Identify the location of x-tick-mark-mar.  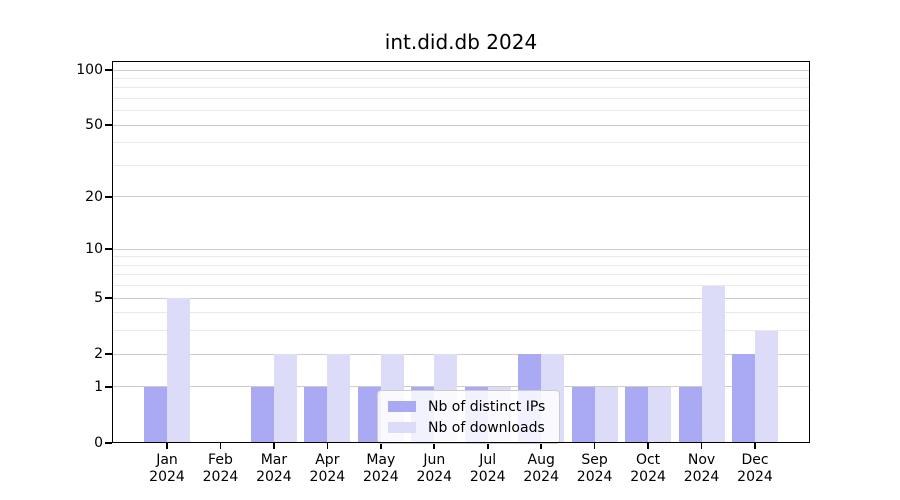
(274, 446).